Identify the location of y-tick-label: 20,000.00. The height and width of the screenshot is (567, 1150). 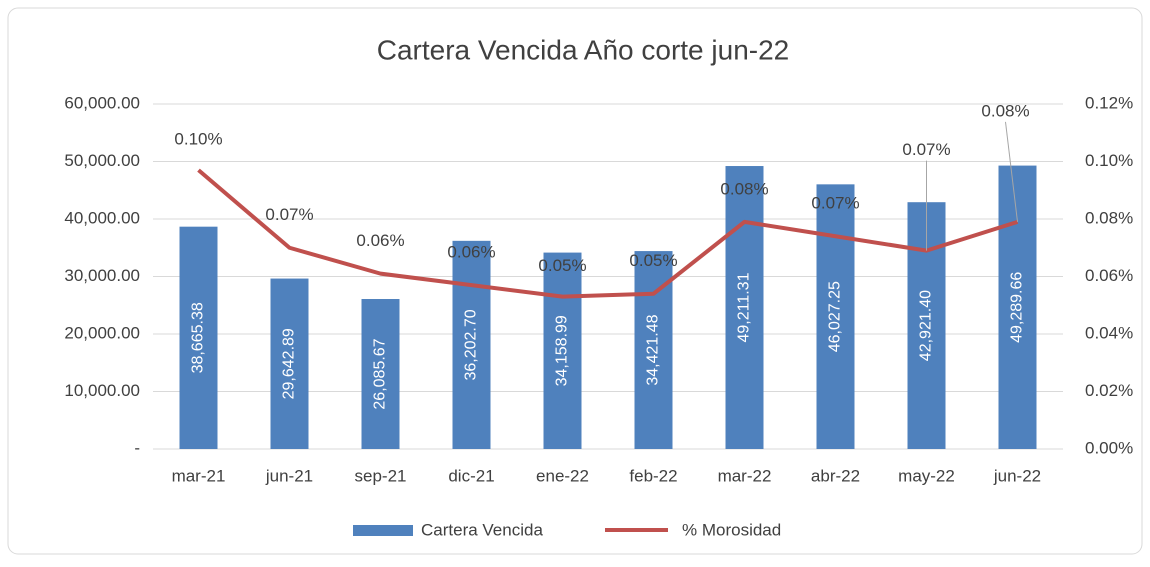
(102, 332).